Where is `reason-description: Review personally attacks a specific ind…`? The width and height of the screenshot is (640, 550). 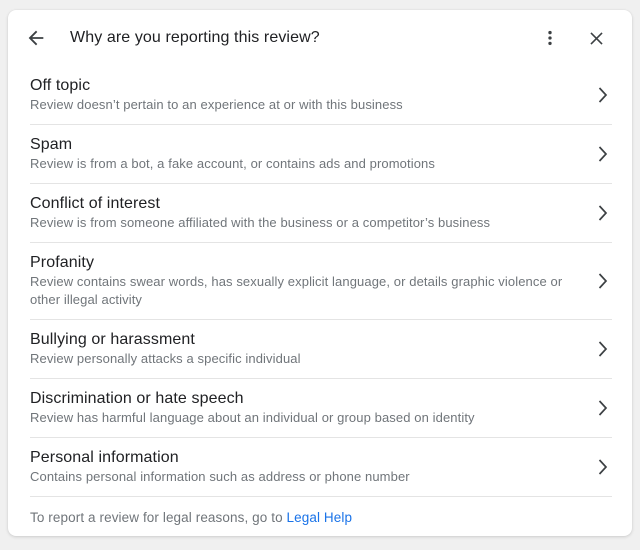
reason-description: Review personally attacks a specific ind… is located at coordinates (165, 358).